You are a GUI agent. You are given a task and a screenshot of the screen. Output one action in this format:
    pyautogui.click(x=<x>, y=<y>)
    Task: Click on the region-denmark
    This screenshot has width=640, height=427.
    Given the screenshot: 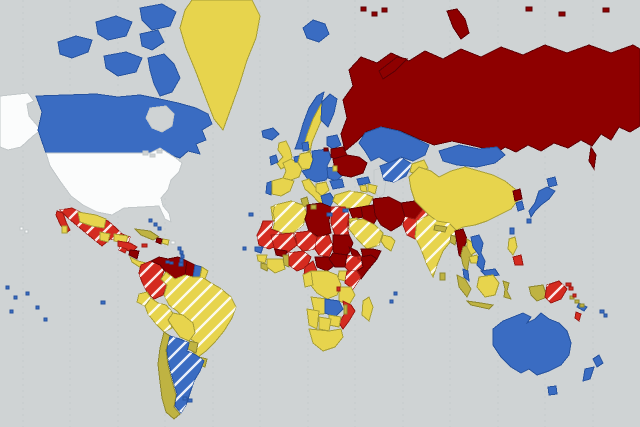 What is the action you would take?
    pyautogui.click(x=305, y=146)
    